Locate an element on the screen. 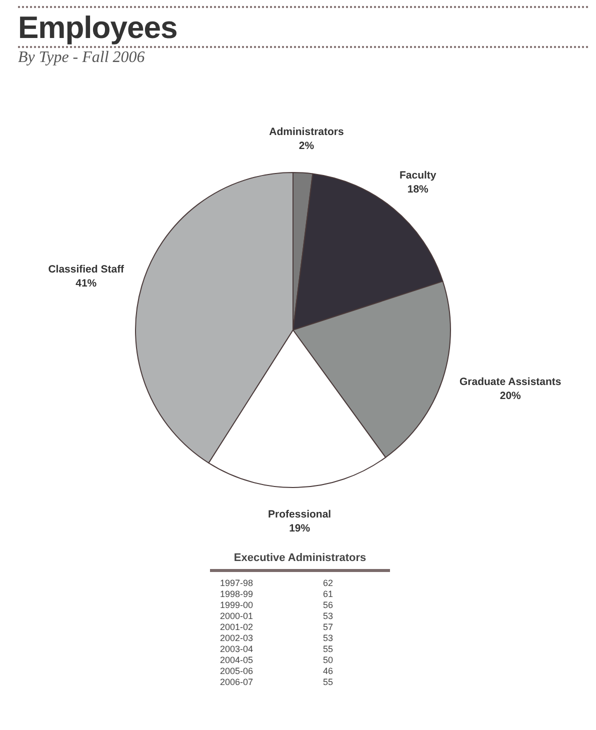 The height and width of the screenshot is (730, 596). slice-label: Classified Staff is located at coordinates (86, 269).